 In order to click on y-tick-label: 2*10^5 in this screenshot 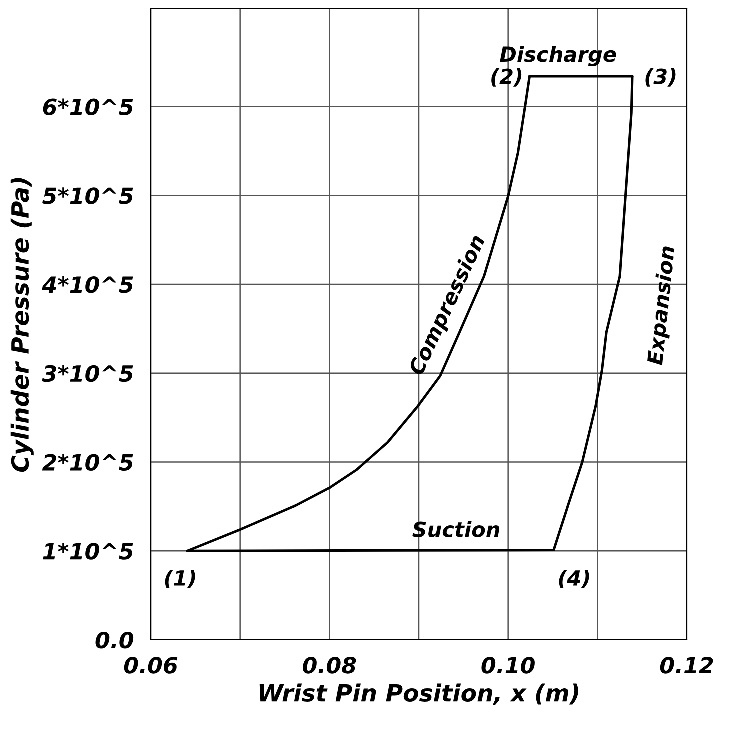, I will do `click(88, 463)`.